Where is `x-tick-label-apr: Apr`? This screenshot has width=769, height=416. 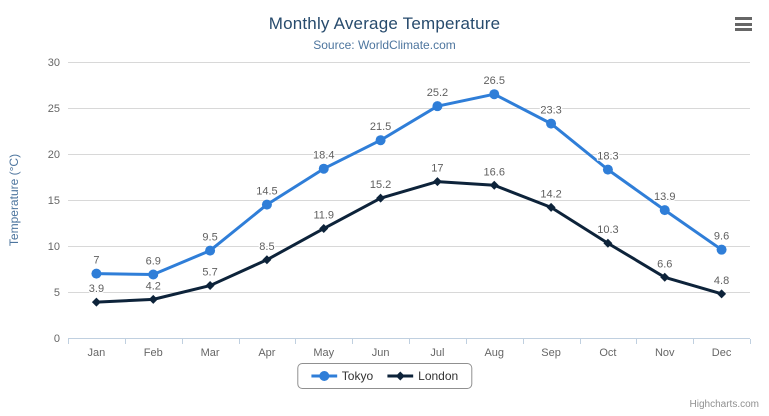 x-tick-label-apr: Apr is located at coordinates (266, 353).